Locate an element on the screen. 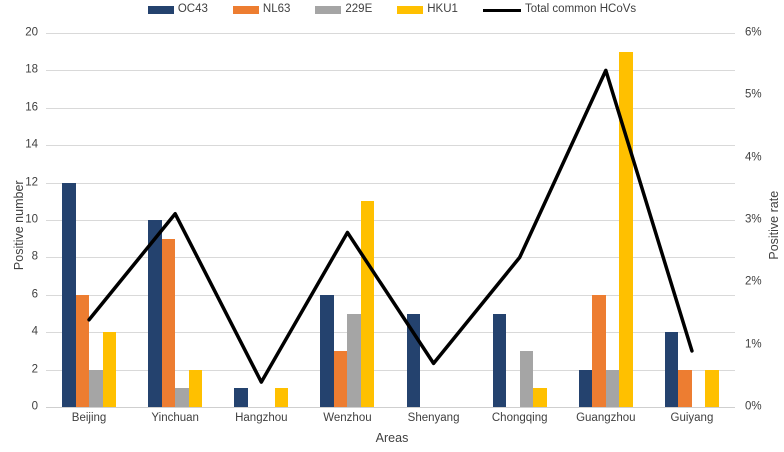 The width and height of the screenshot is (784, 452). bar-oc43-chongqing is located at coordinates (499, 360).